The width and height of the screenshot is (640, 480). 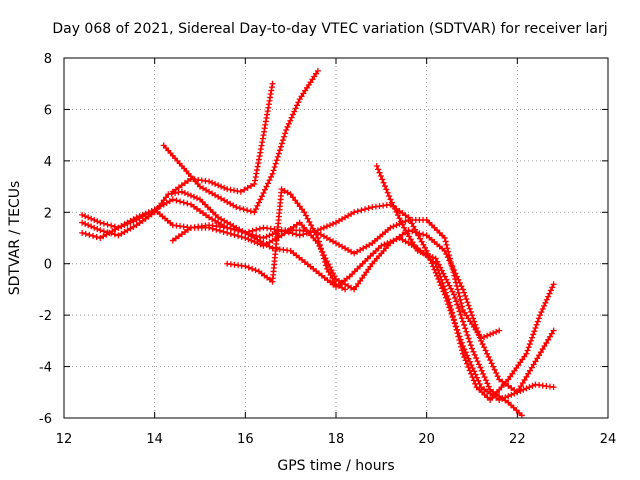 I want to click on x-tick-label: 16, so click(x=245, y=439).